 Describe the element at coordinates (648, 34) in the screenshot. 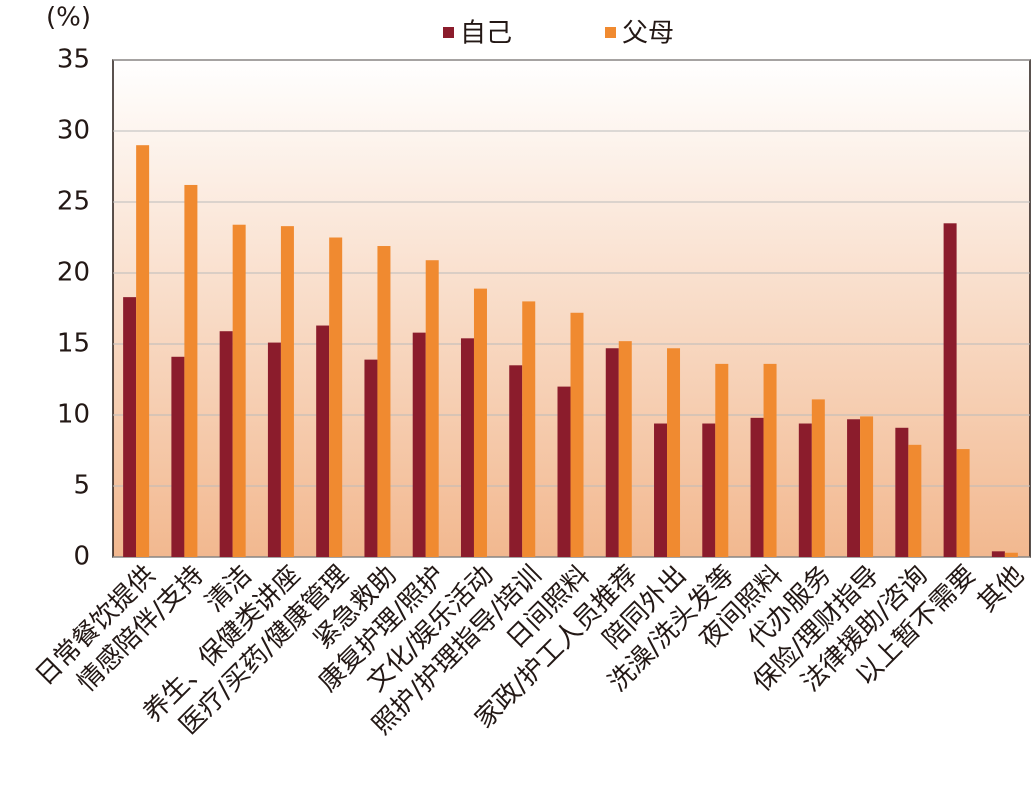

I see `legend-label: 父母` at that location.